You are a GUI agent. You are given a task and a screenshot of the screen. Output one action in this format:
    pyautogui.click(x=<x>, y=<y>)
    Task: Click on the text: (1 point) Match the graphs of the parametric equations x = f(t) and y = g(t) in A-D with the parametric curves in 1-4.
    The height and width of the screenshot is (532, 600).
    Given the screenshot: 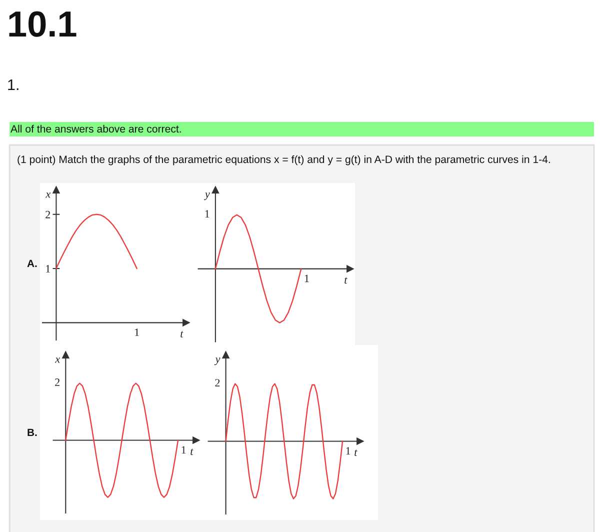 What is the action you would take?
    pyautogui.click(x=284, y=160)
    